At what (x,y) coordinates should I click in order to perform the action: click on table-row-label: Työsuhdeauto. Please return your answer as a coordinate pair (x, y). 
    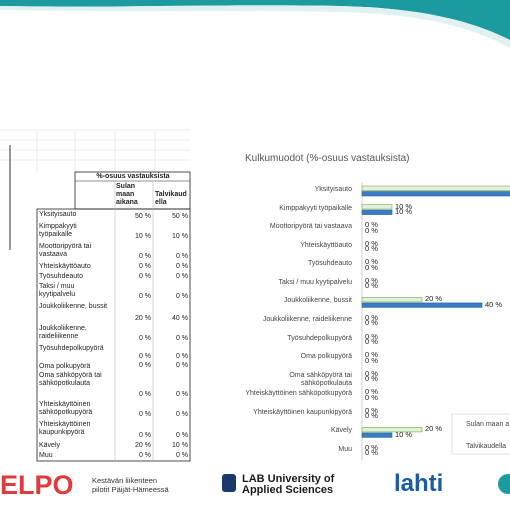
    Looking at the image, I should click on (61, 276).